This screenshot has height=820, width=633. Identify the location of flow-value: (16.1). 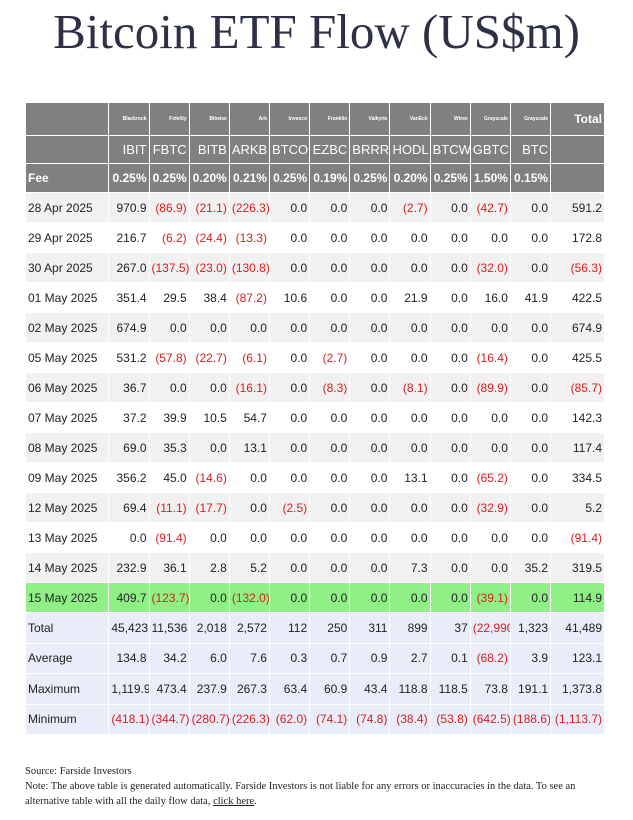
(249, 387).